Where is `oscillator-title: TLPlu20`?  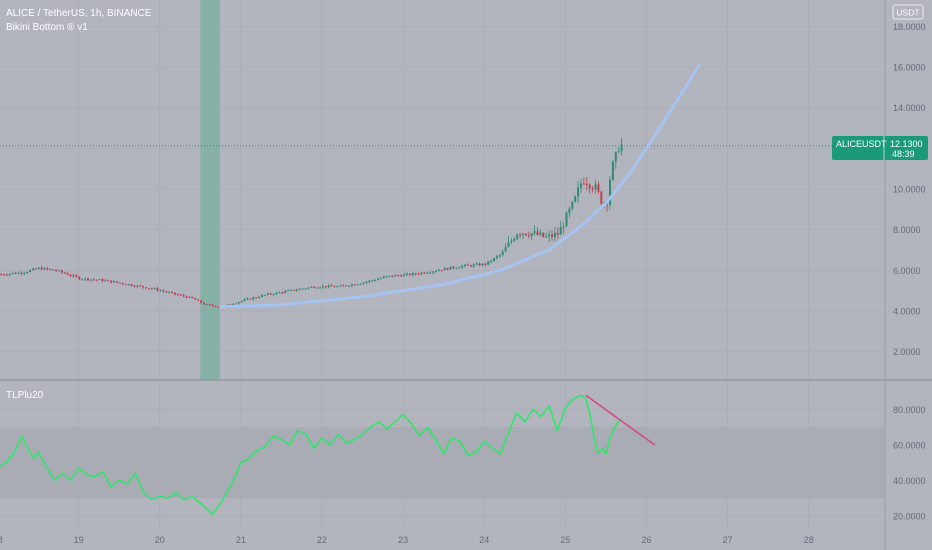
oscillator-title: TLPlu20 is located at coordinates (25, 395).